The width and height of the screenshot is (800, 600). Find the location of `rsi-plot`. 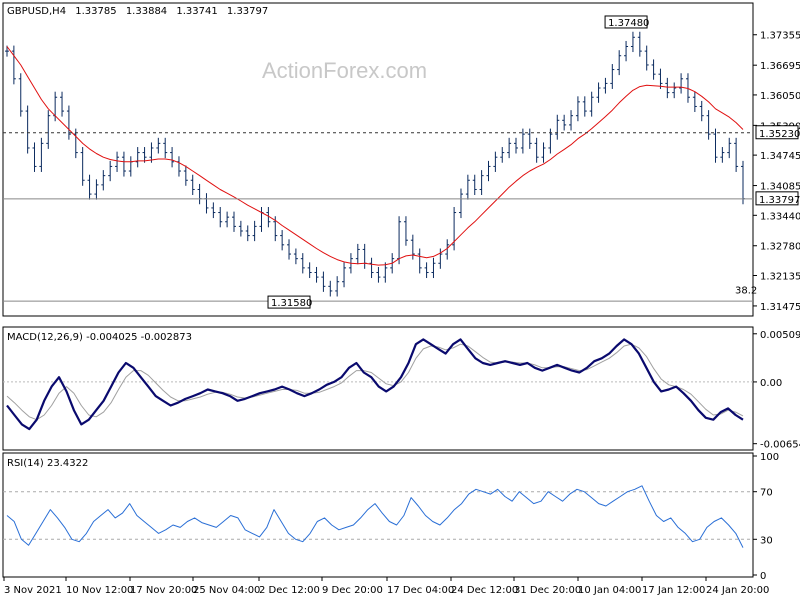

rsi-plot is located at coordinates (378, 516).